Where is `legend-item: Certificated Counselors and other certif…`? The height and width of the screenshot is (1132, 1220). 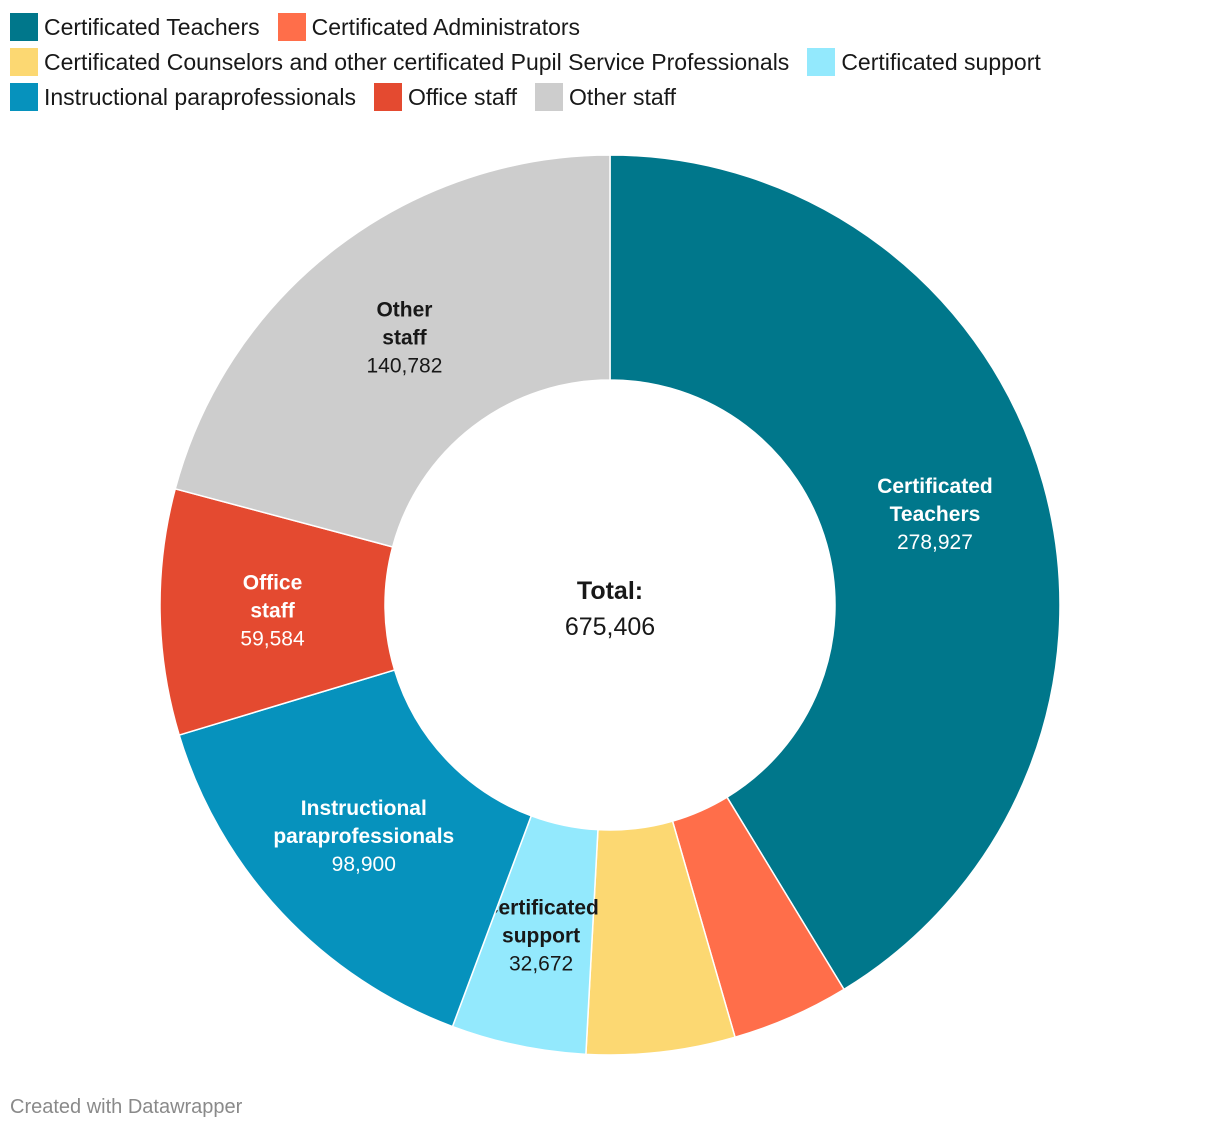 legend-item: Certificated Counselors and other certif… is located at coordinates (399, 62).